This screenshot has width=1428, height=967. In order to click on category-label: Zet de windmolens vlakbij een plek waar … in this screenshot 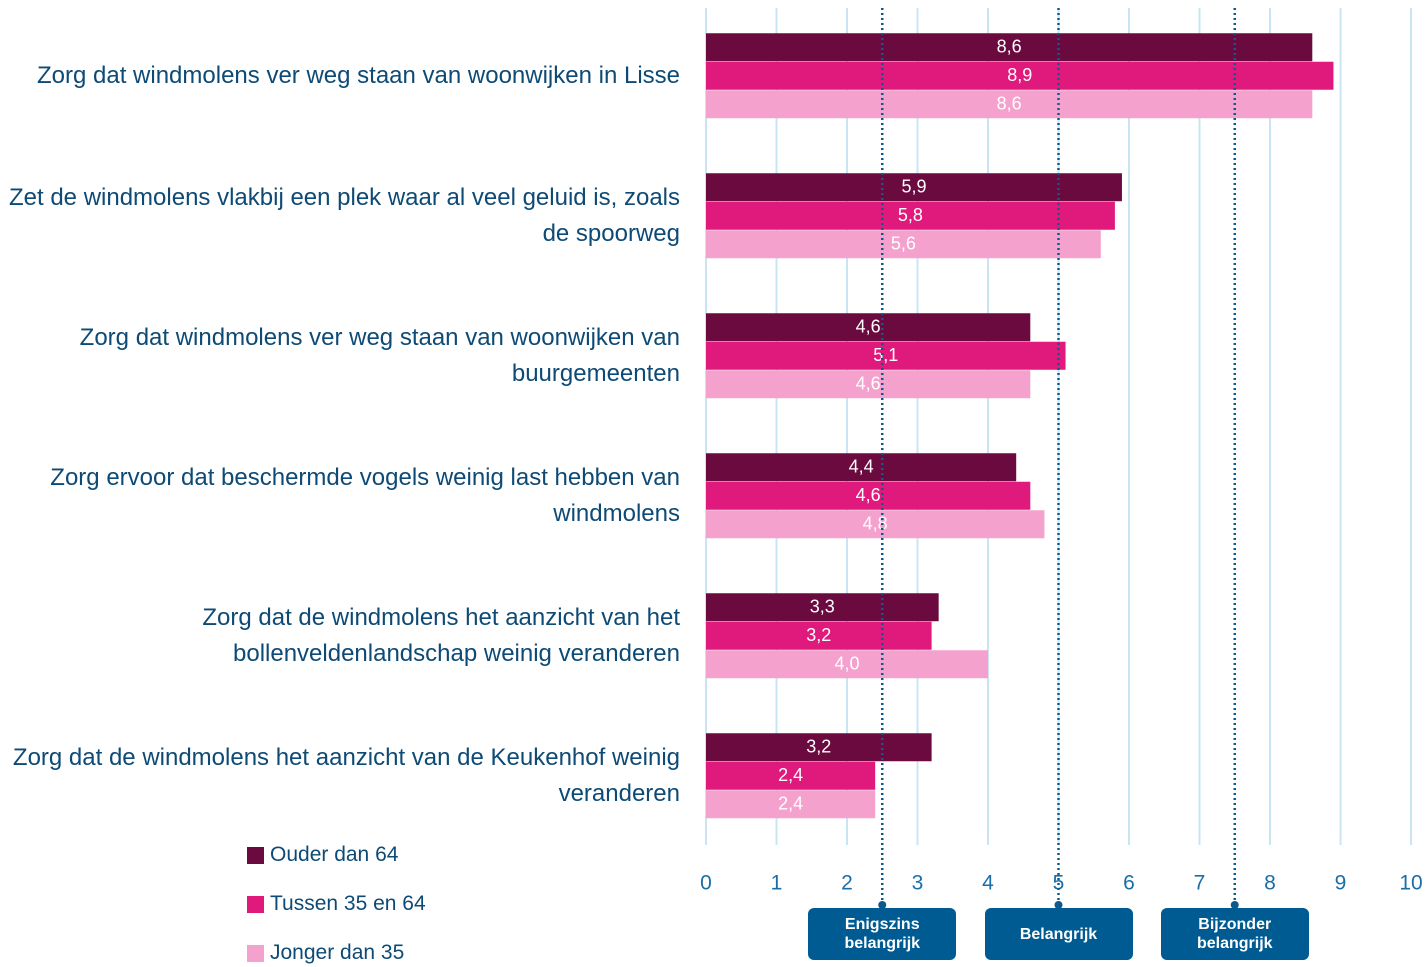, I will do `click(344, 215)`.